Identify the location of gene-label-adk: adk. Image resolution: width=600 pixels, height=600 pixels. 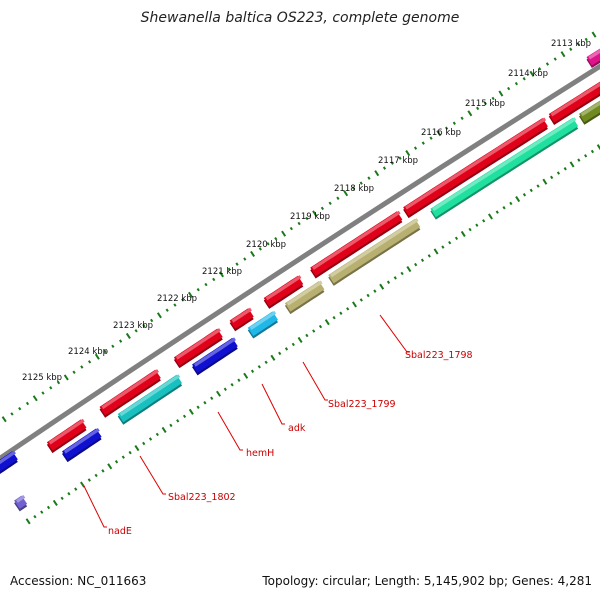
(297, 428).